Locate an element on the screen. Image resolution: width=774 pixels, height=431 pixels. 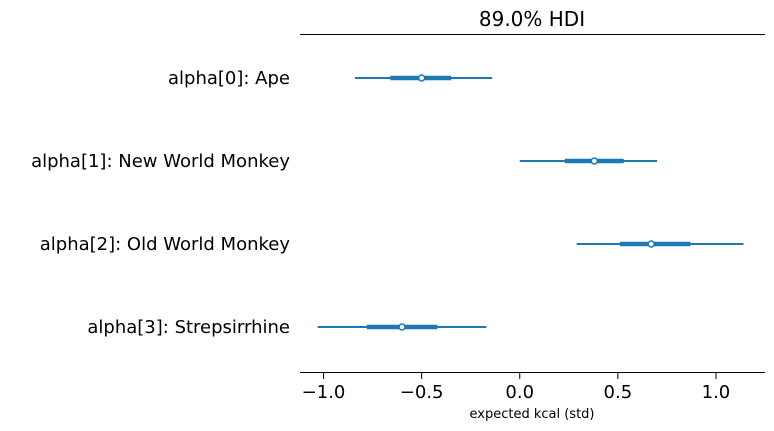
x-tick-label: 1.0 is located at coordinates (716, 392).